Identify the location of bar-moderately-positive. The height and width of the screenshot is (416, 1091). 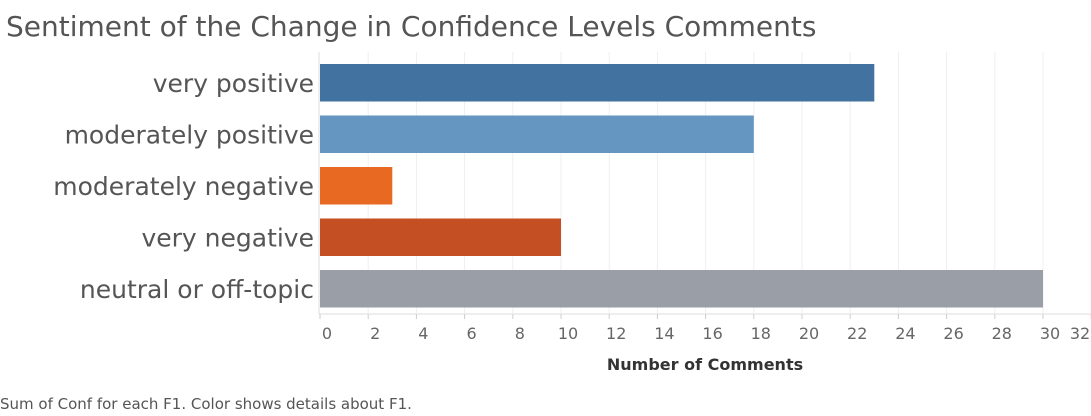
(537, 134).